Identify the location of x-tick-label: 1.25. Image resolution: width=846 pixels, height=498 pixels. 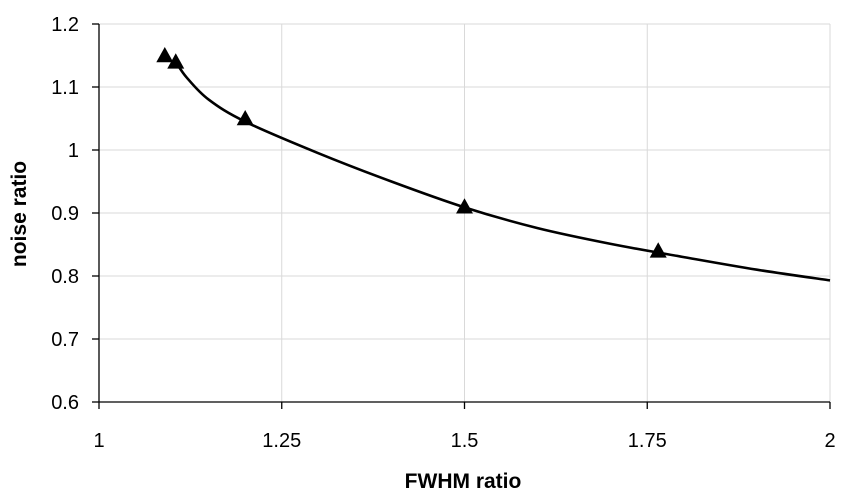
(281, 441).